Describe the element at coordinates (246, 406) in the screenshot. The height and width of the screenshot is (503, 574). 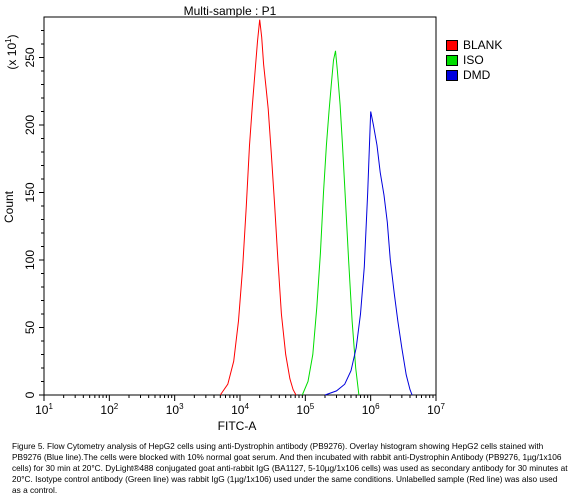
I see `x-tick-exp: 4` at that location.